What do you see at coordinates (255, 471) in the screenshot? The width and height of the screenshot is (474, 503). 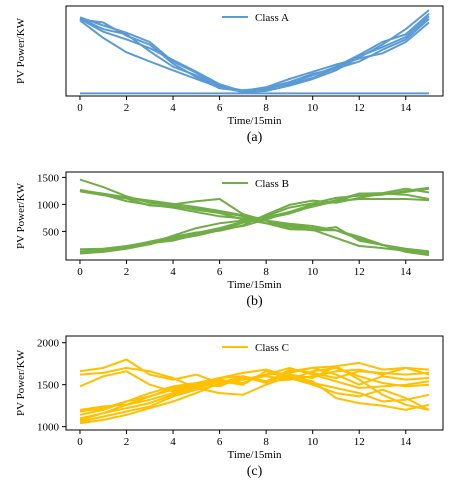 I see `panel-caption: (c)` at bounding box center [255, 471].